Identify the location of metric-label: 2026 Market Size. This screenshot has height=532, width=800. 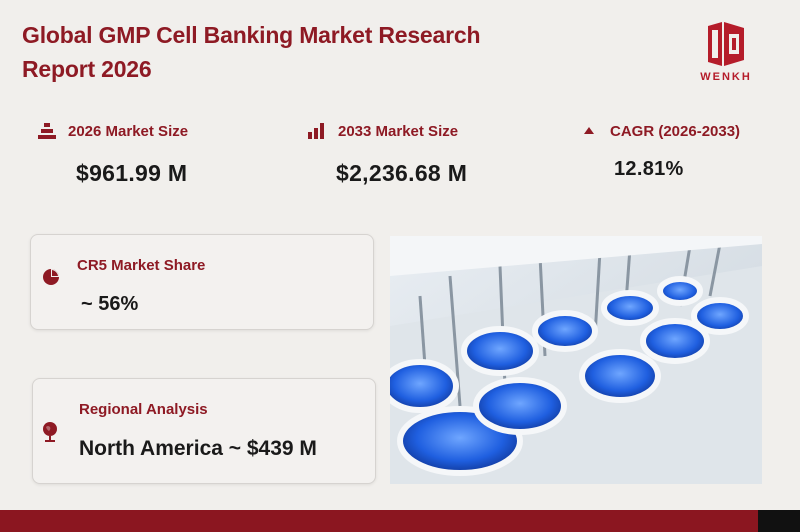
(128, 131).